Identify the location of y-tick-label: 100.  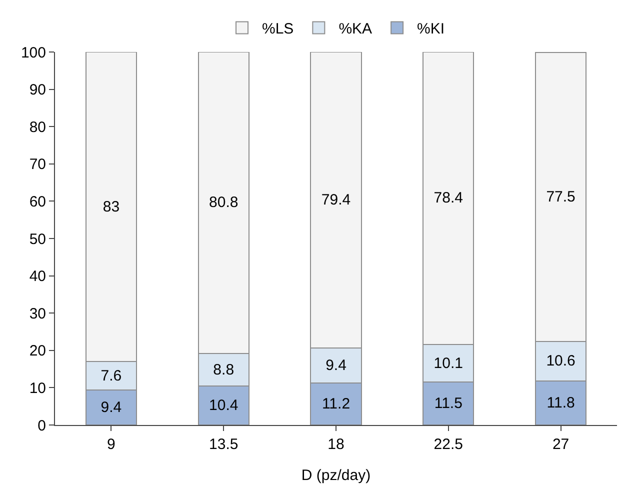
(33, 53).